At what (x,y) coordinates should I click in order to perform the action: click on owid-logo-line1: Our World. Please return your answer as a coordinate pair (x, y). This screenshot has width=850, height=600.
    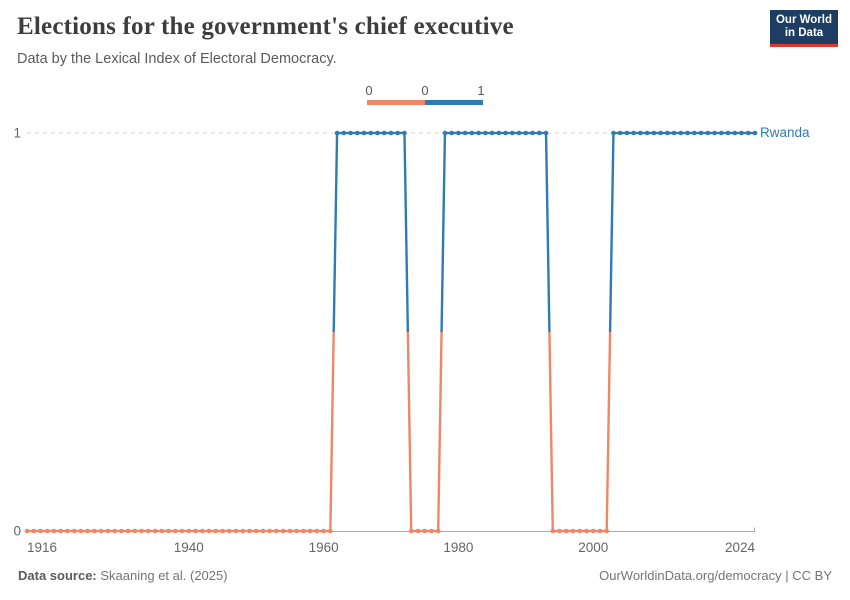
    Looking at the image, I should click on (803, 20).